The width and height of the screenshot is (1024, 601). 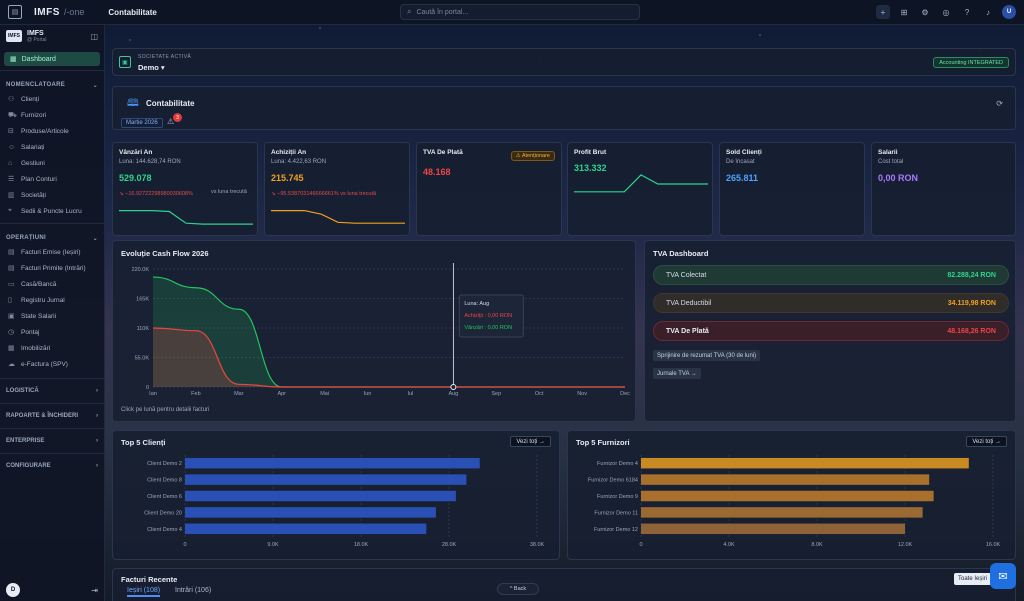 I want to click on kpi-sparkline, so click(x=641, y=183).